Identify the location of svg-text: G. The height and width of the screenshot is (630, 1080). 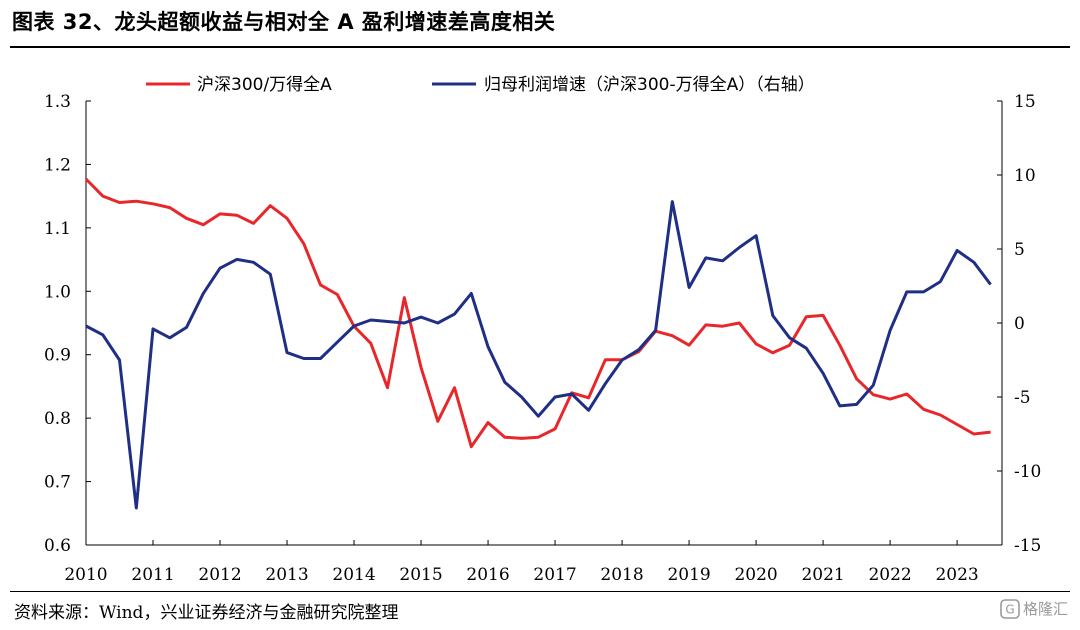
(1009, 609).